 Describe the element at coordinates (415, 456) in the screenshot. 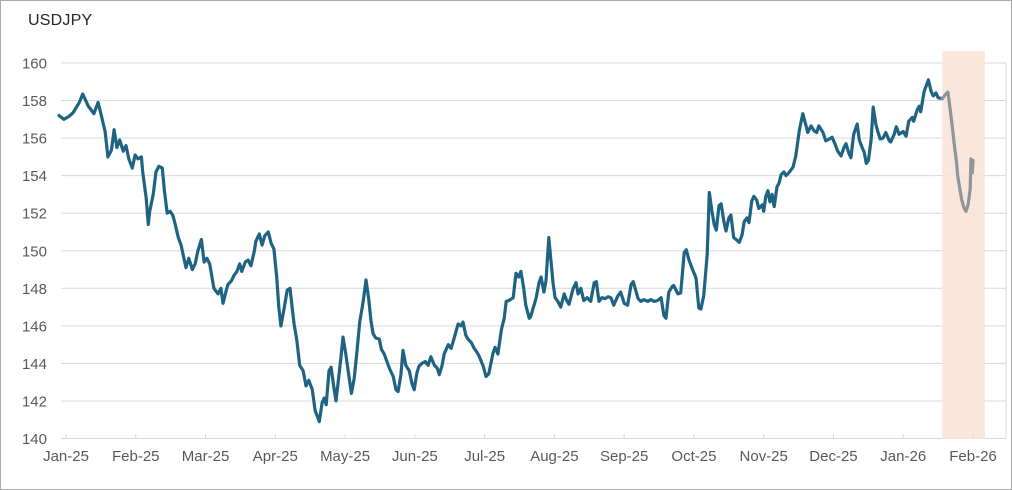

I see `x-axis-label: Jun-25` at that location.